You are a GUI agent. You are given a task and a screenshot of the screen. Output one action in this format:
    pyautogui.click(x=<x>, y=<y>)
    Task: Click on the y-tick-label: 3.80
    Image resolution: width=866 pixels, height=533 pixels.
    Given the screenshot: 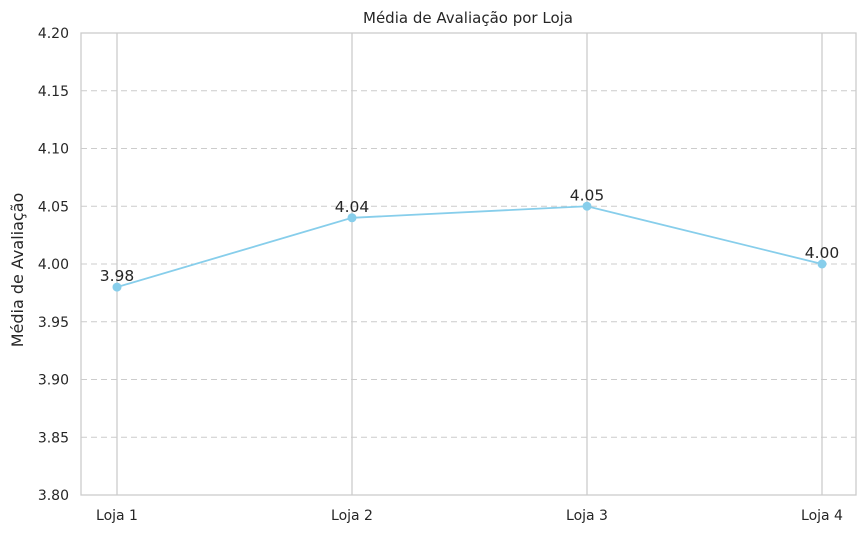 What is the action you would take?
    pyautogui.click(x=53, y=496)
    